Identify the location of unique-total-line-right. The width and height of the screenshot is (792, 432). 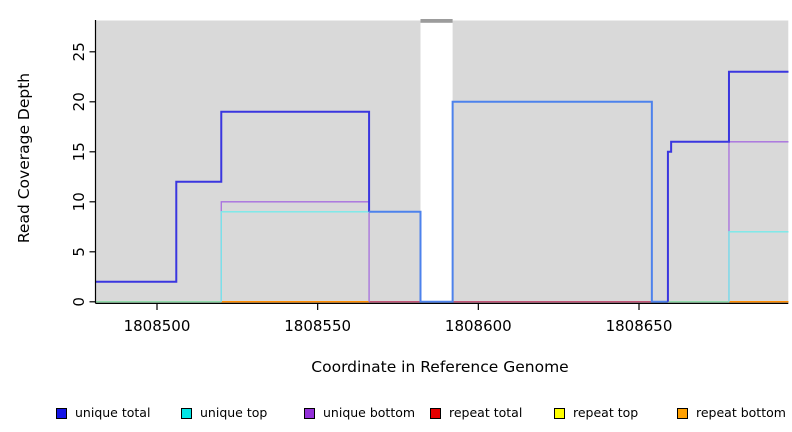
(727, 186).